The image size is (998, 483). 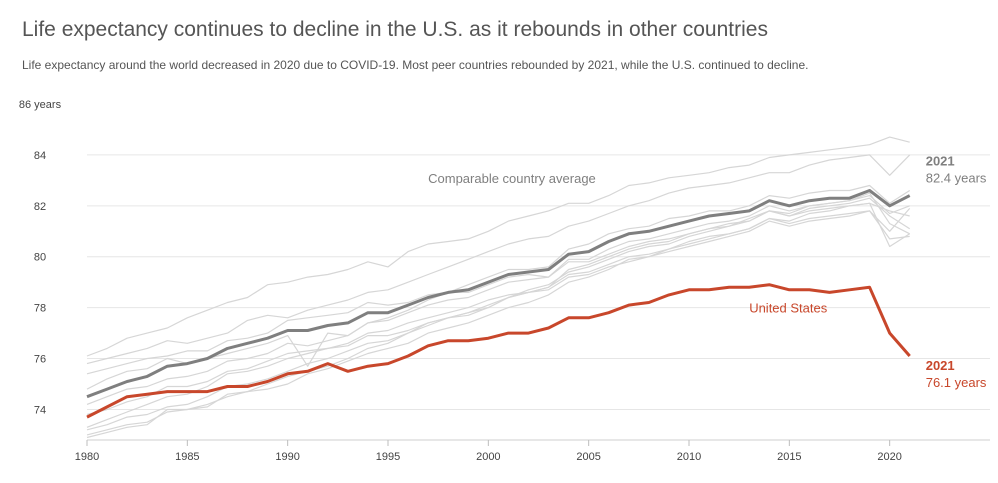 What do you see at coordinates (40, 309) in the screenshot?
I see `y-tick-label: 78` at bounding box center [40, 309].